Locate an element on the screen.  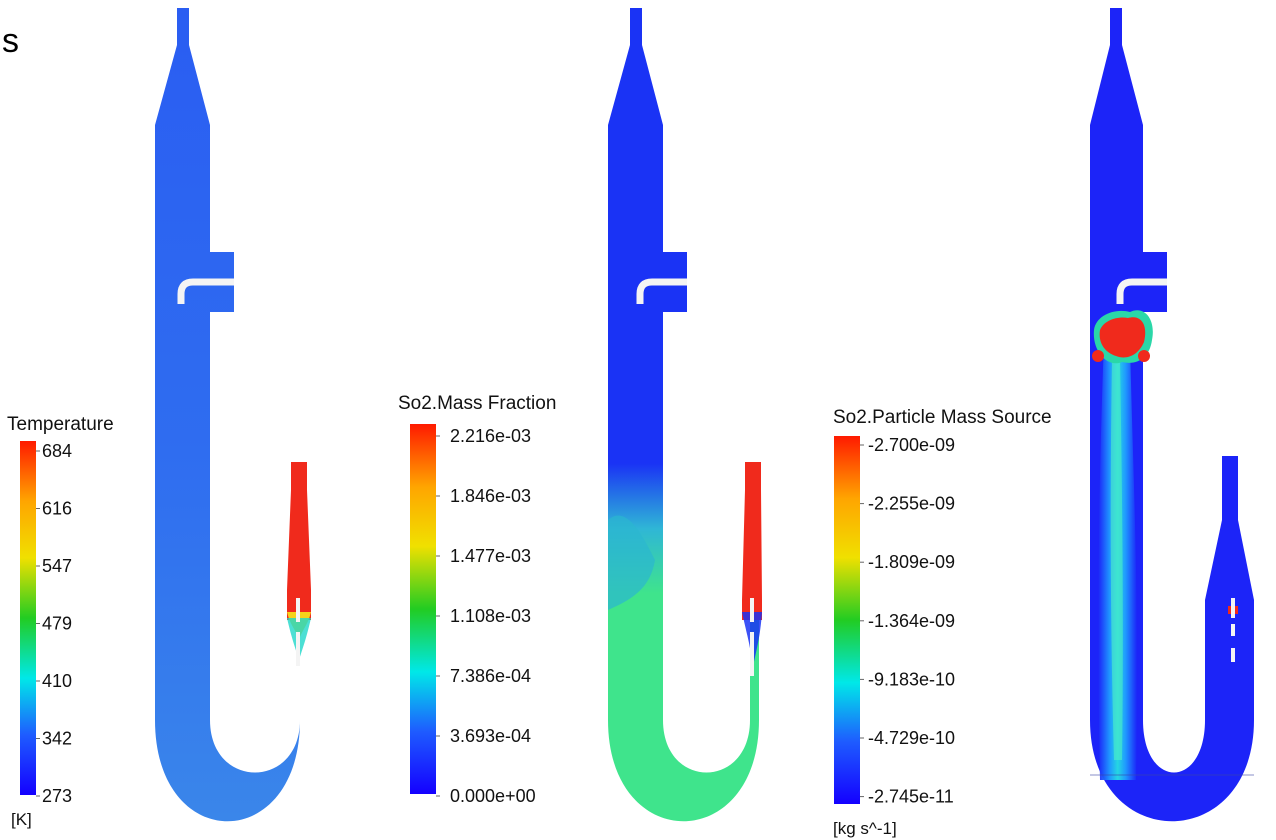
temperature-legend: Temperature 684 616 547 479 410 342 273 [K] is located at coordinates (60, 621).